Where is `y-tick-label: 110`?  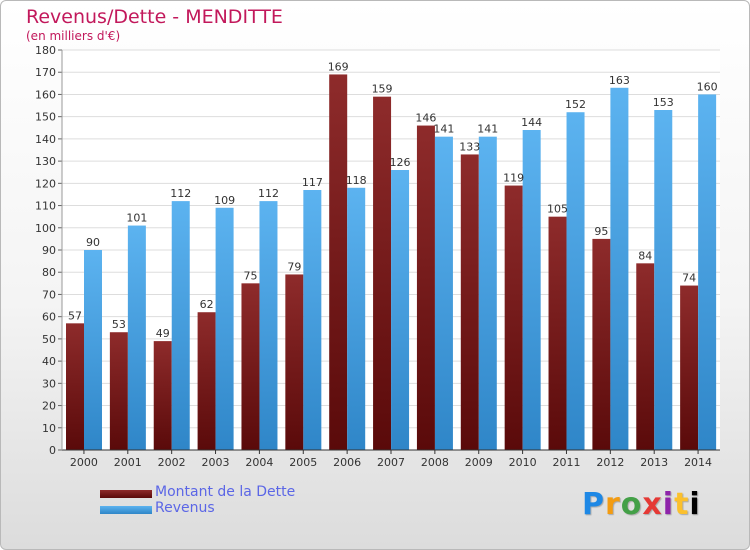 y-tick-label: 110 is located at coordinates (45, 206).